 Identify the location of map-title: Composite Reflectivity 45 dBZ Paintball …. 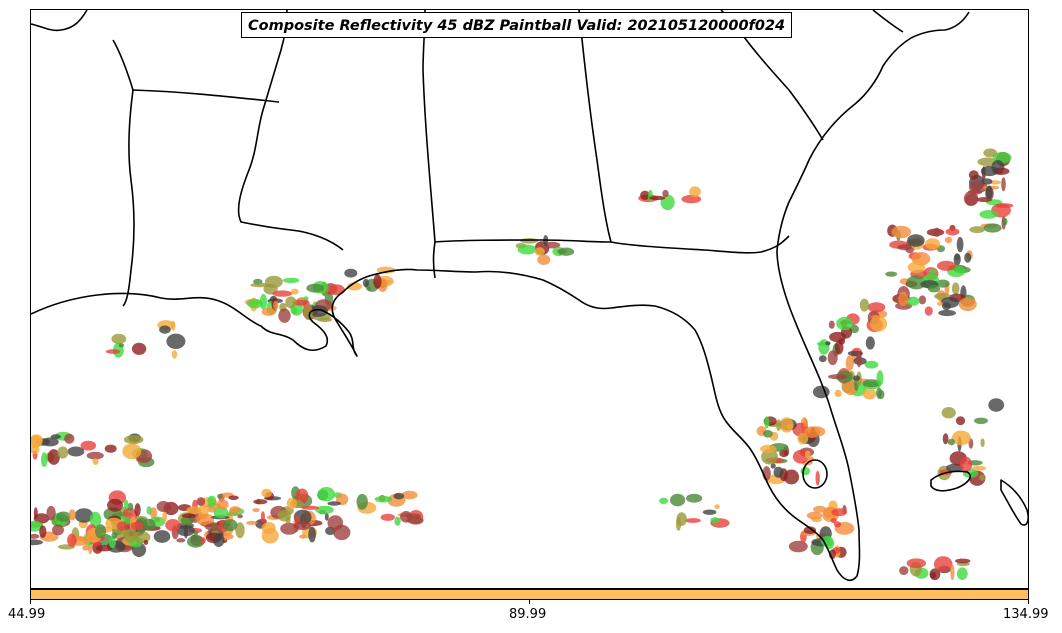
(517, 25).